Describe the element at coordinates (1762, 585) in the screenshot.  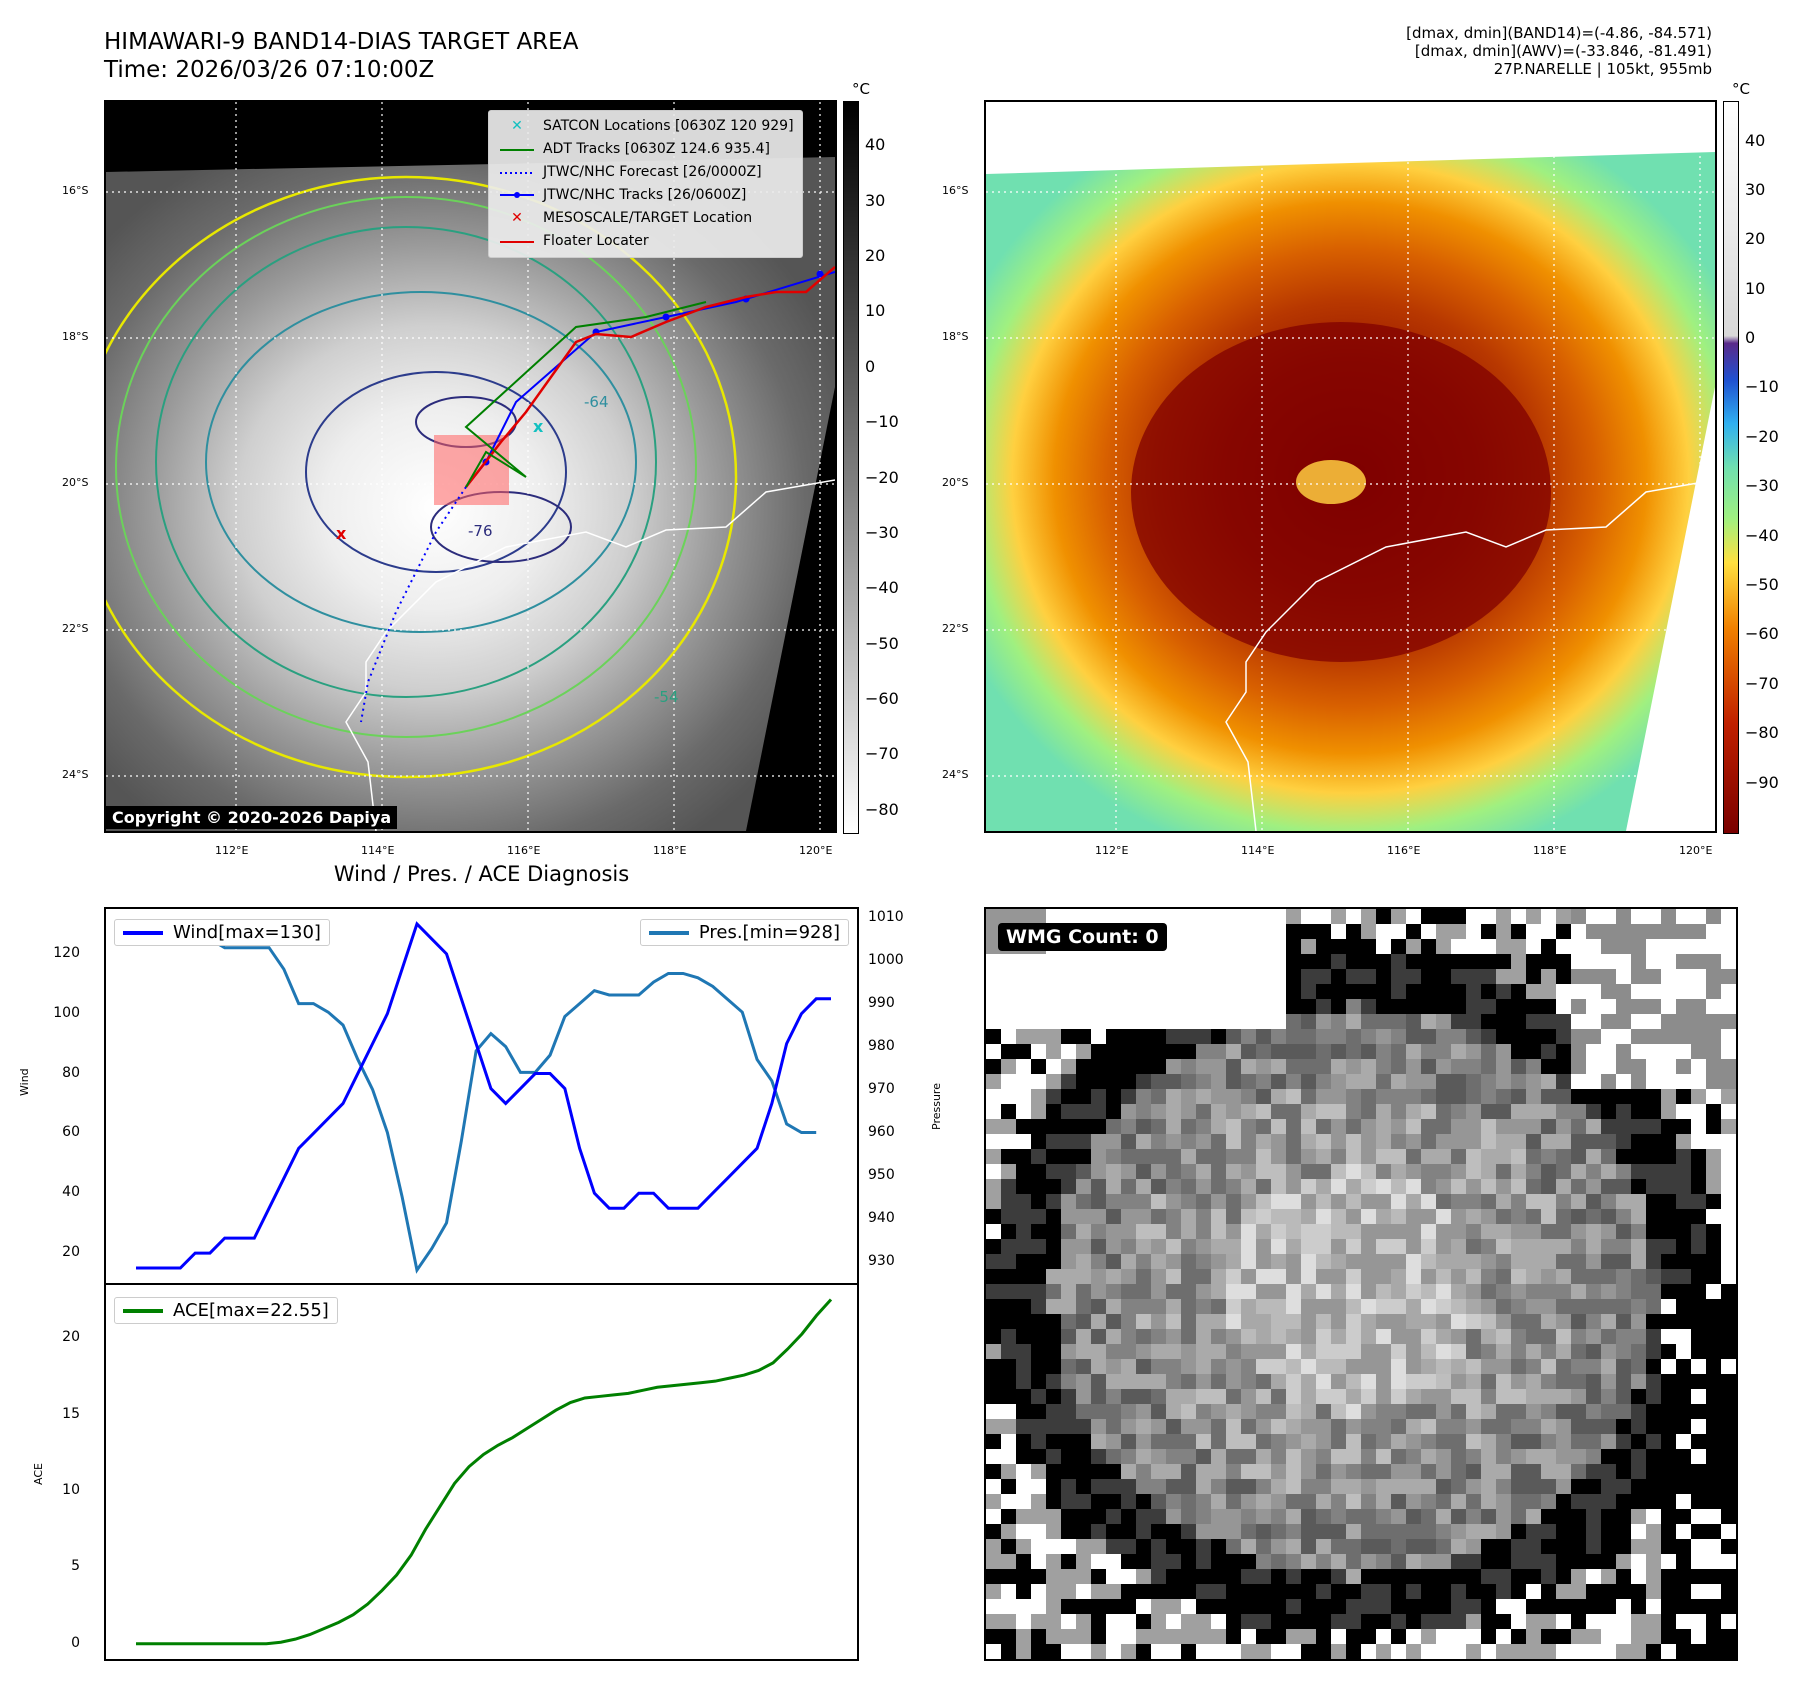
I see `colorbar-right-tick: −50` at that location.